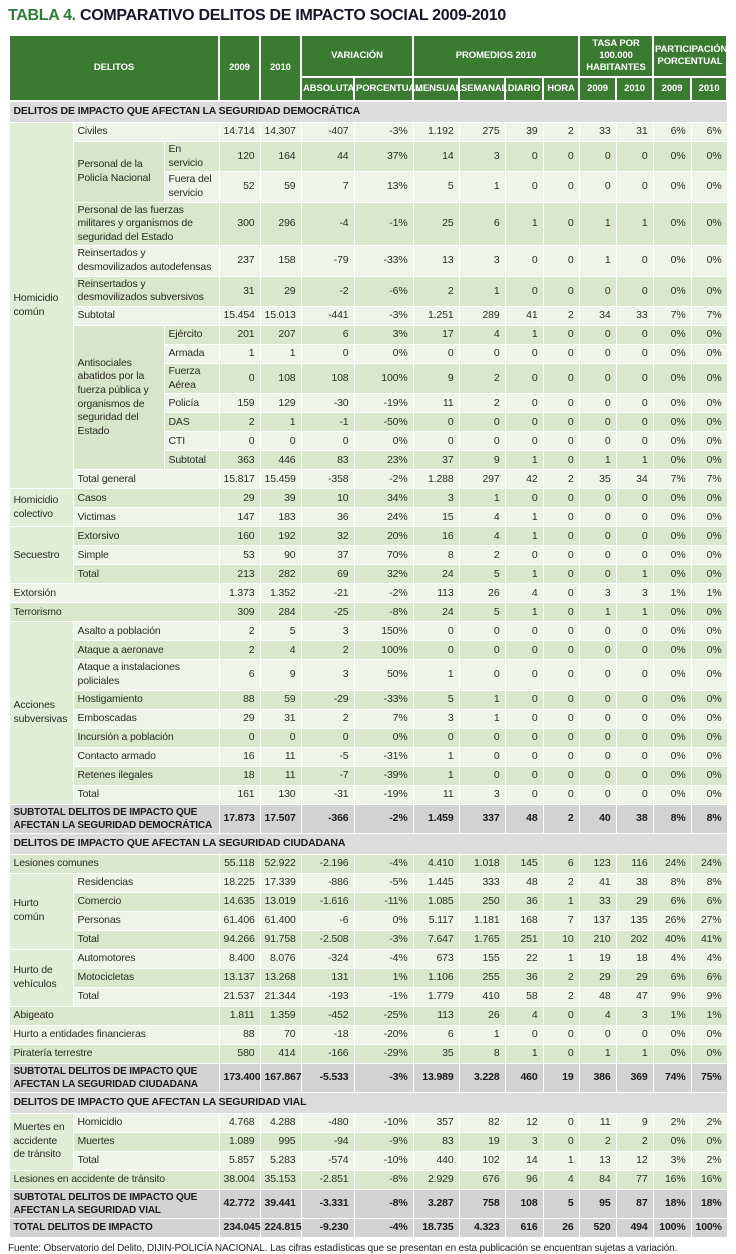  What do you see at coordinates (634, 958) in the screenshot?
I see `value-cell: 18` at bounding box center [634, 958].